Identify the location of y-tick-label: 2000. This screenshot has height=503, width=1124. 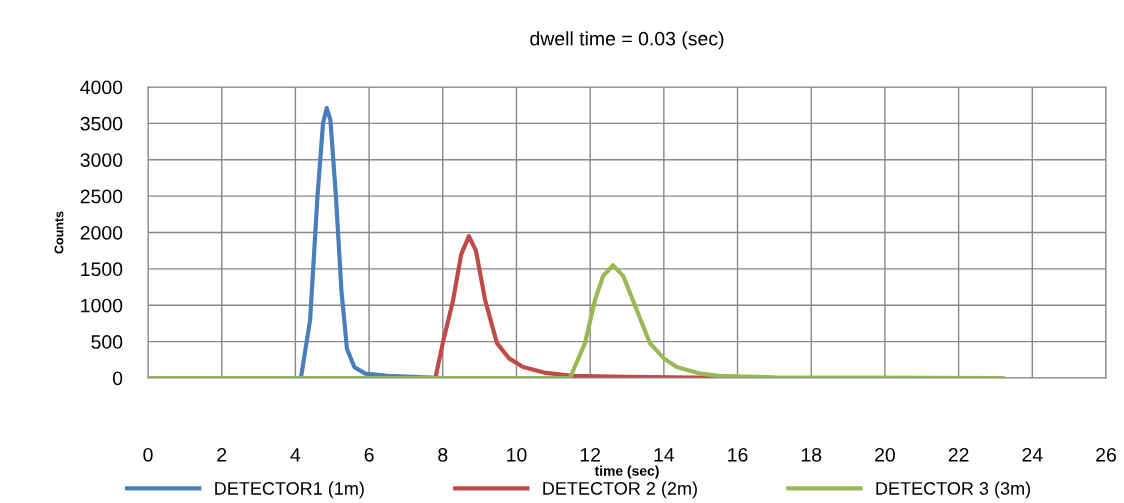
(101, 232).